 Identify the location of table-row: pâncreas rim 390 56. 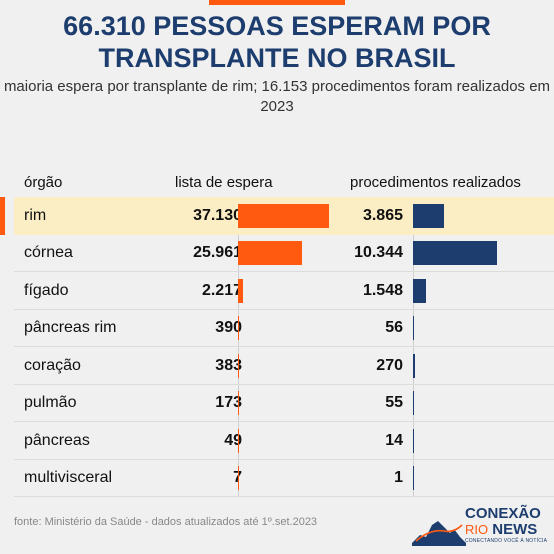
(284, 328).